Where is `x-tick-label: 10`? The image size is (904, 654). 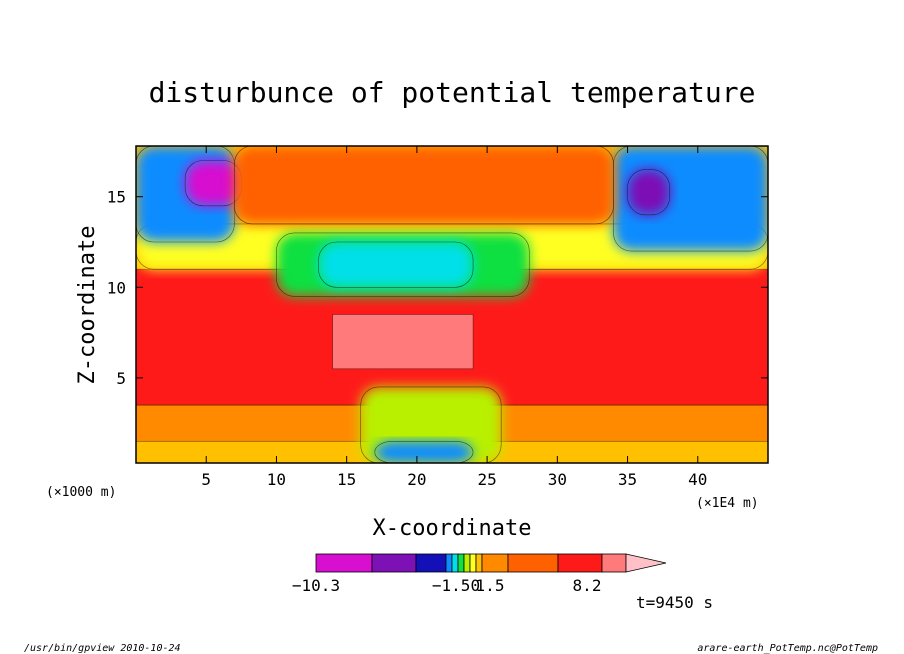
x-tick-label: 10 is located at coordinates (276, 479).